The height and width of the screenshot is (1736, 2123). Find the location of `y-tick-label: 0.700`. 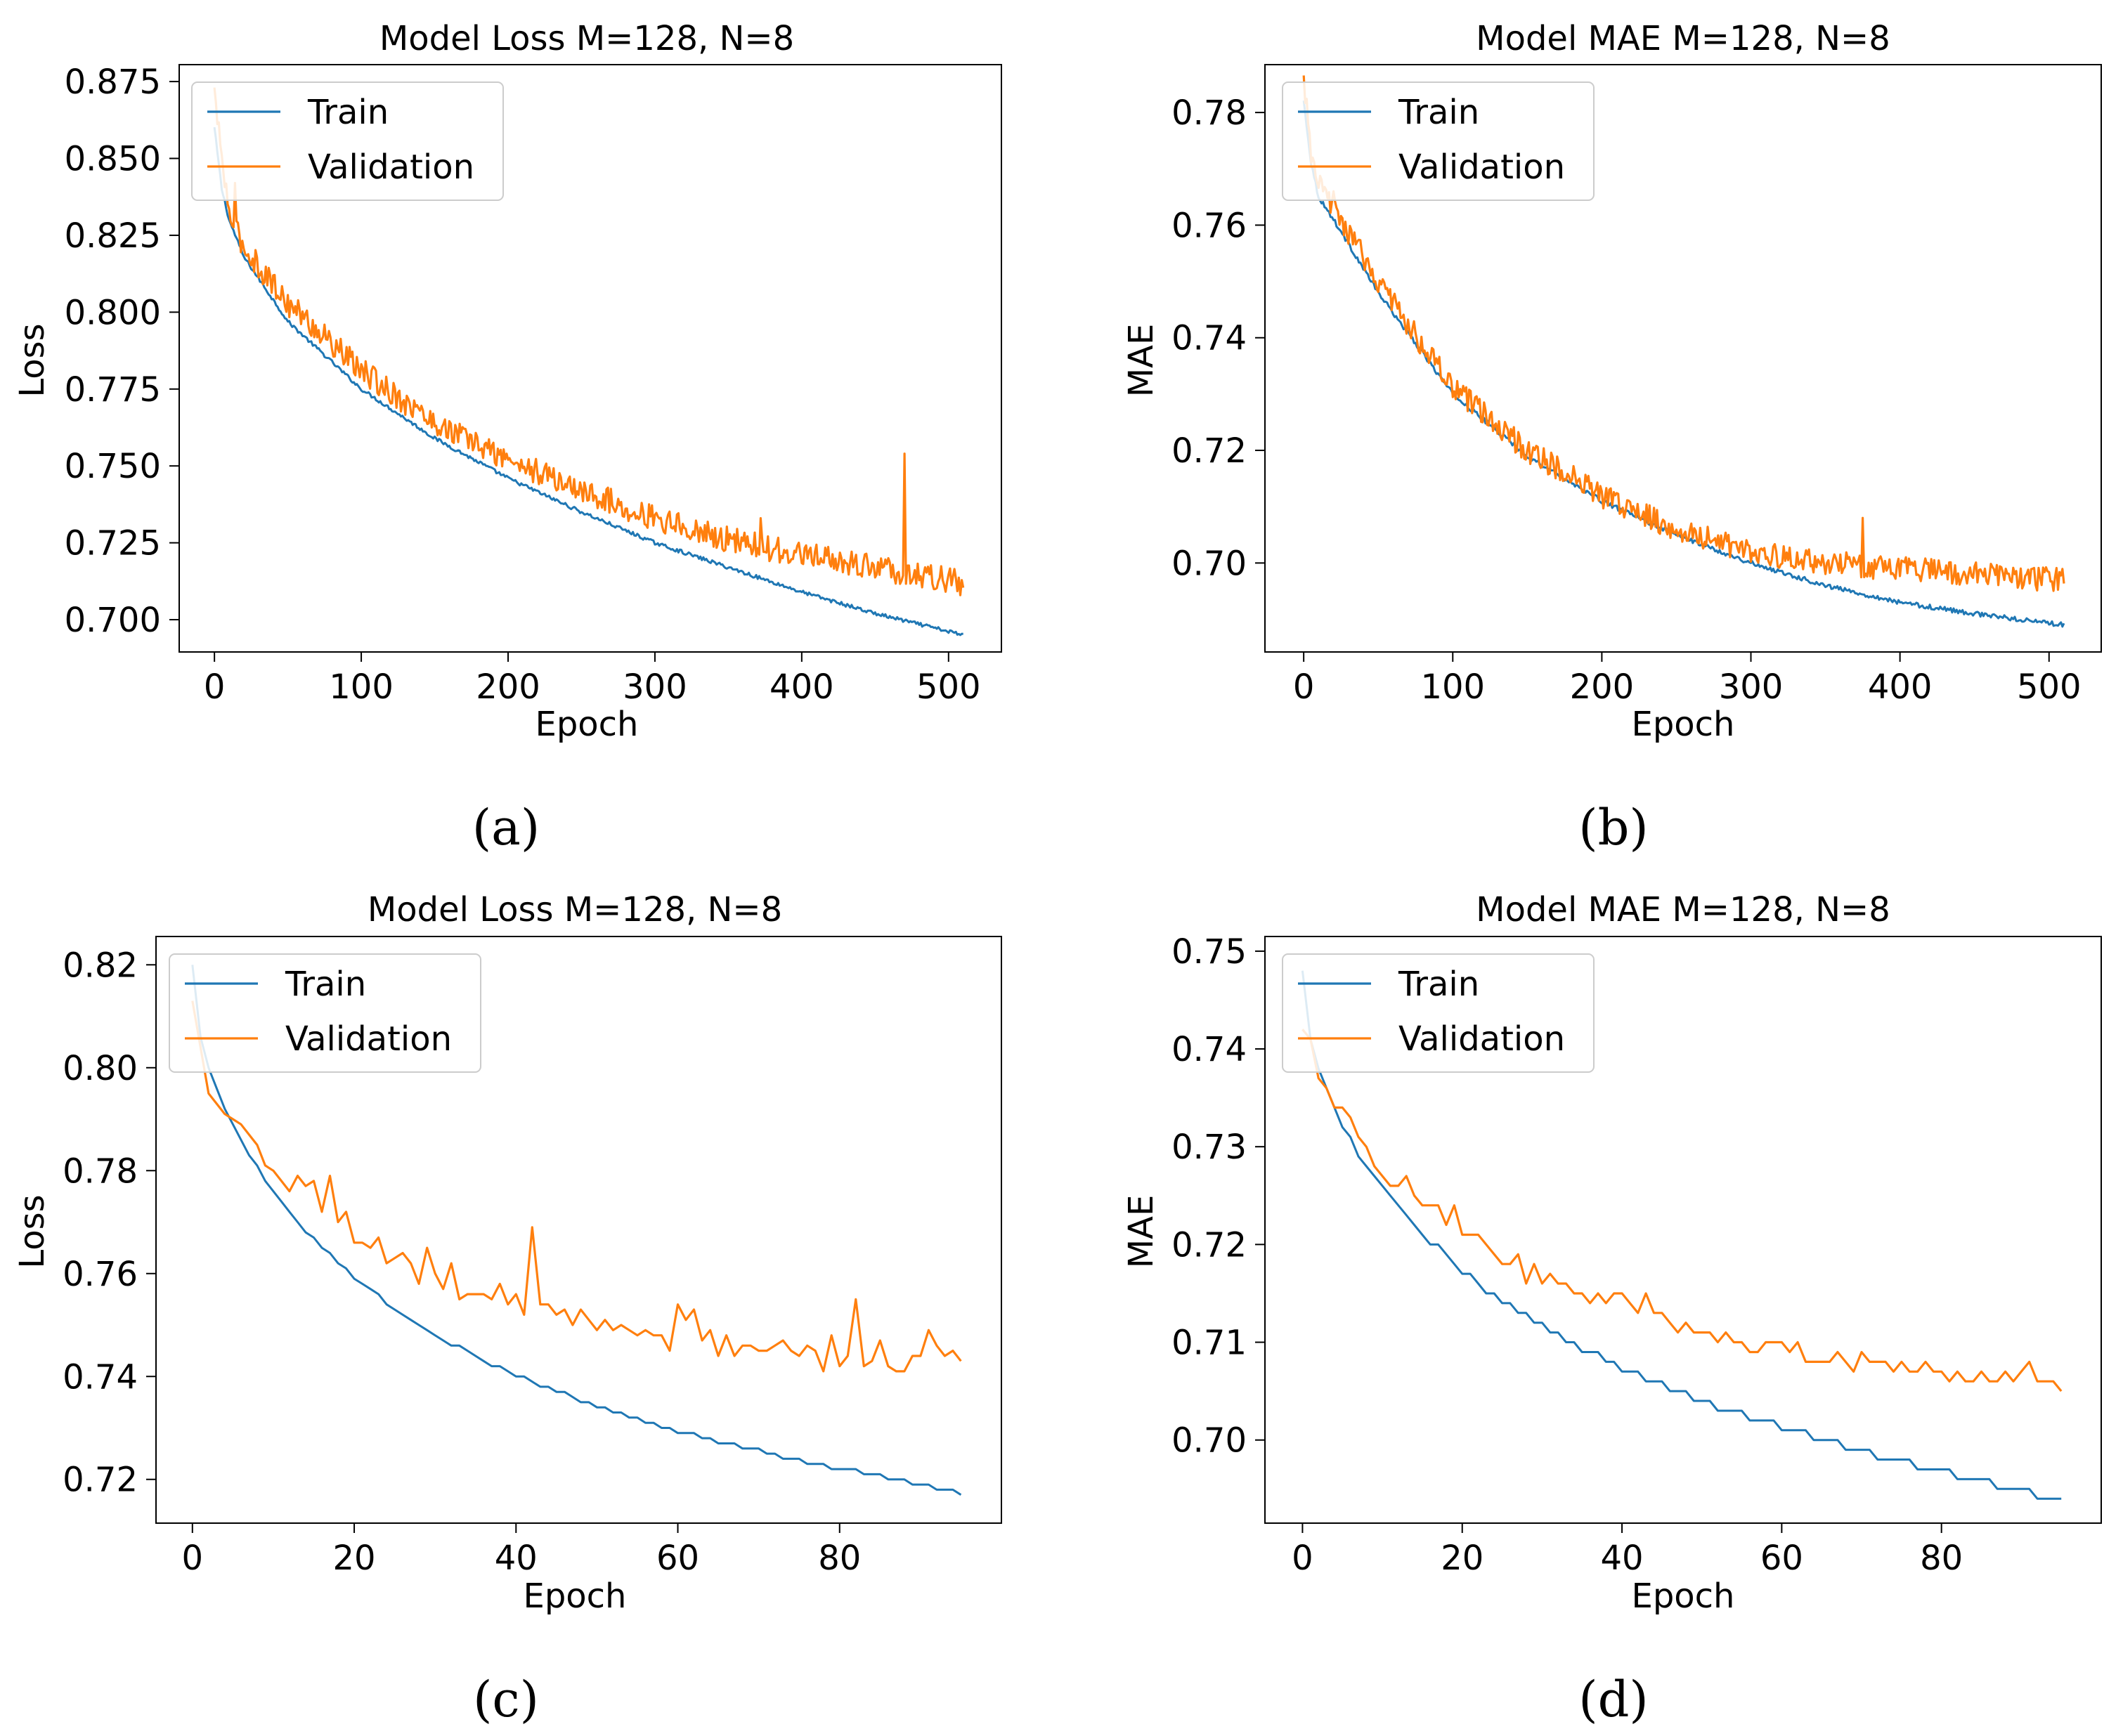

y-tick-label: 0.700 is located at coordinates (113, 620).